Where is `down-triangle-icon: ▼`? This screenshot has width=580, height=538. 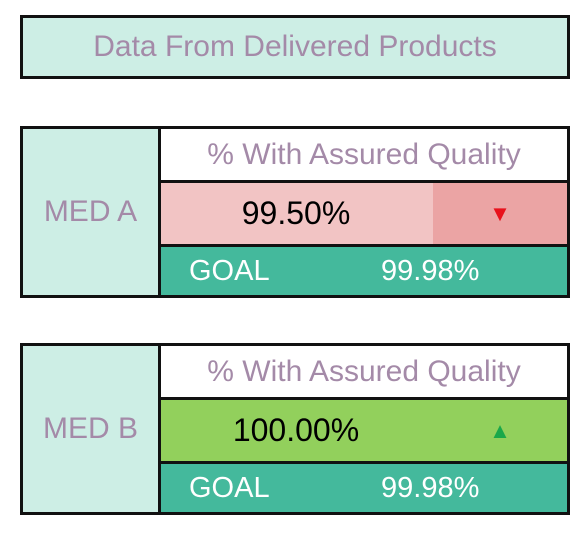
down-triangle-icon: ▼ is located at coordinates (500, 213).